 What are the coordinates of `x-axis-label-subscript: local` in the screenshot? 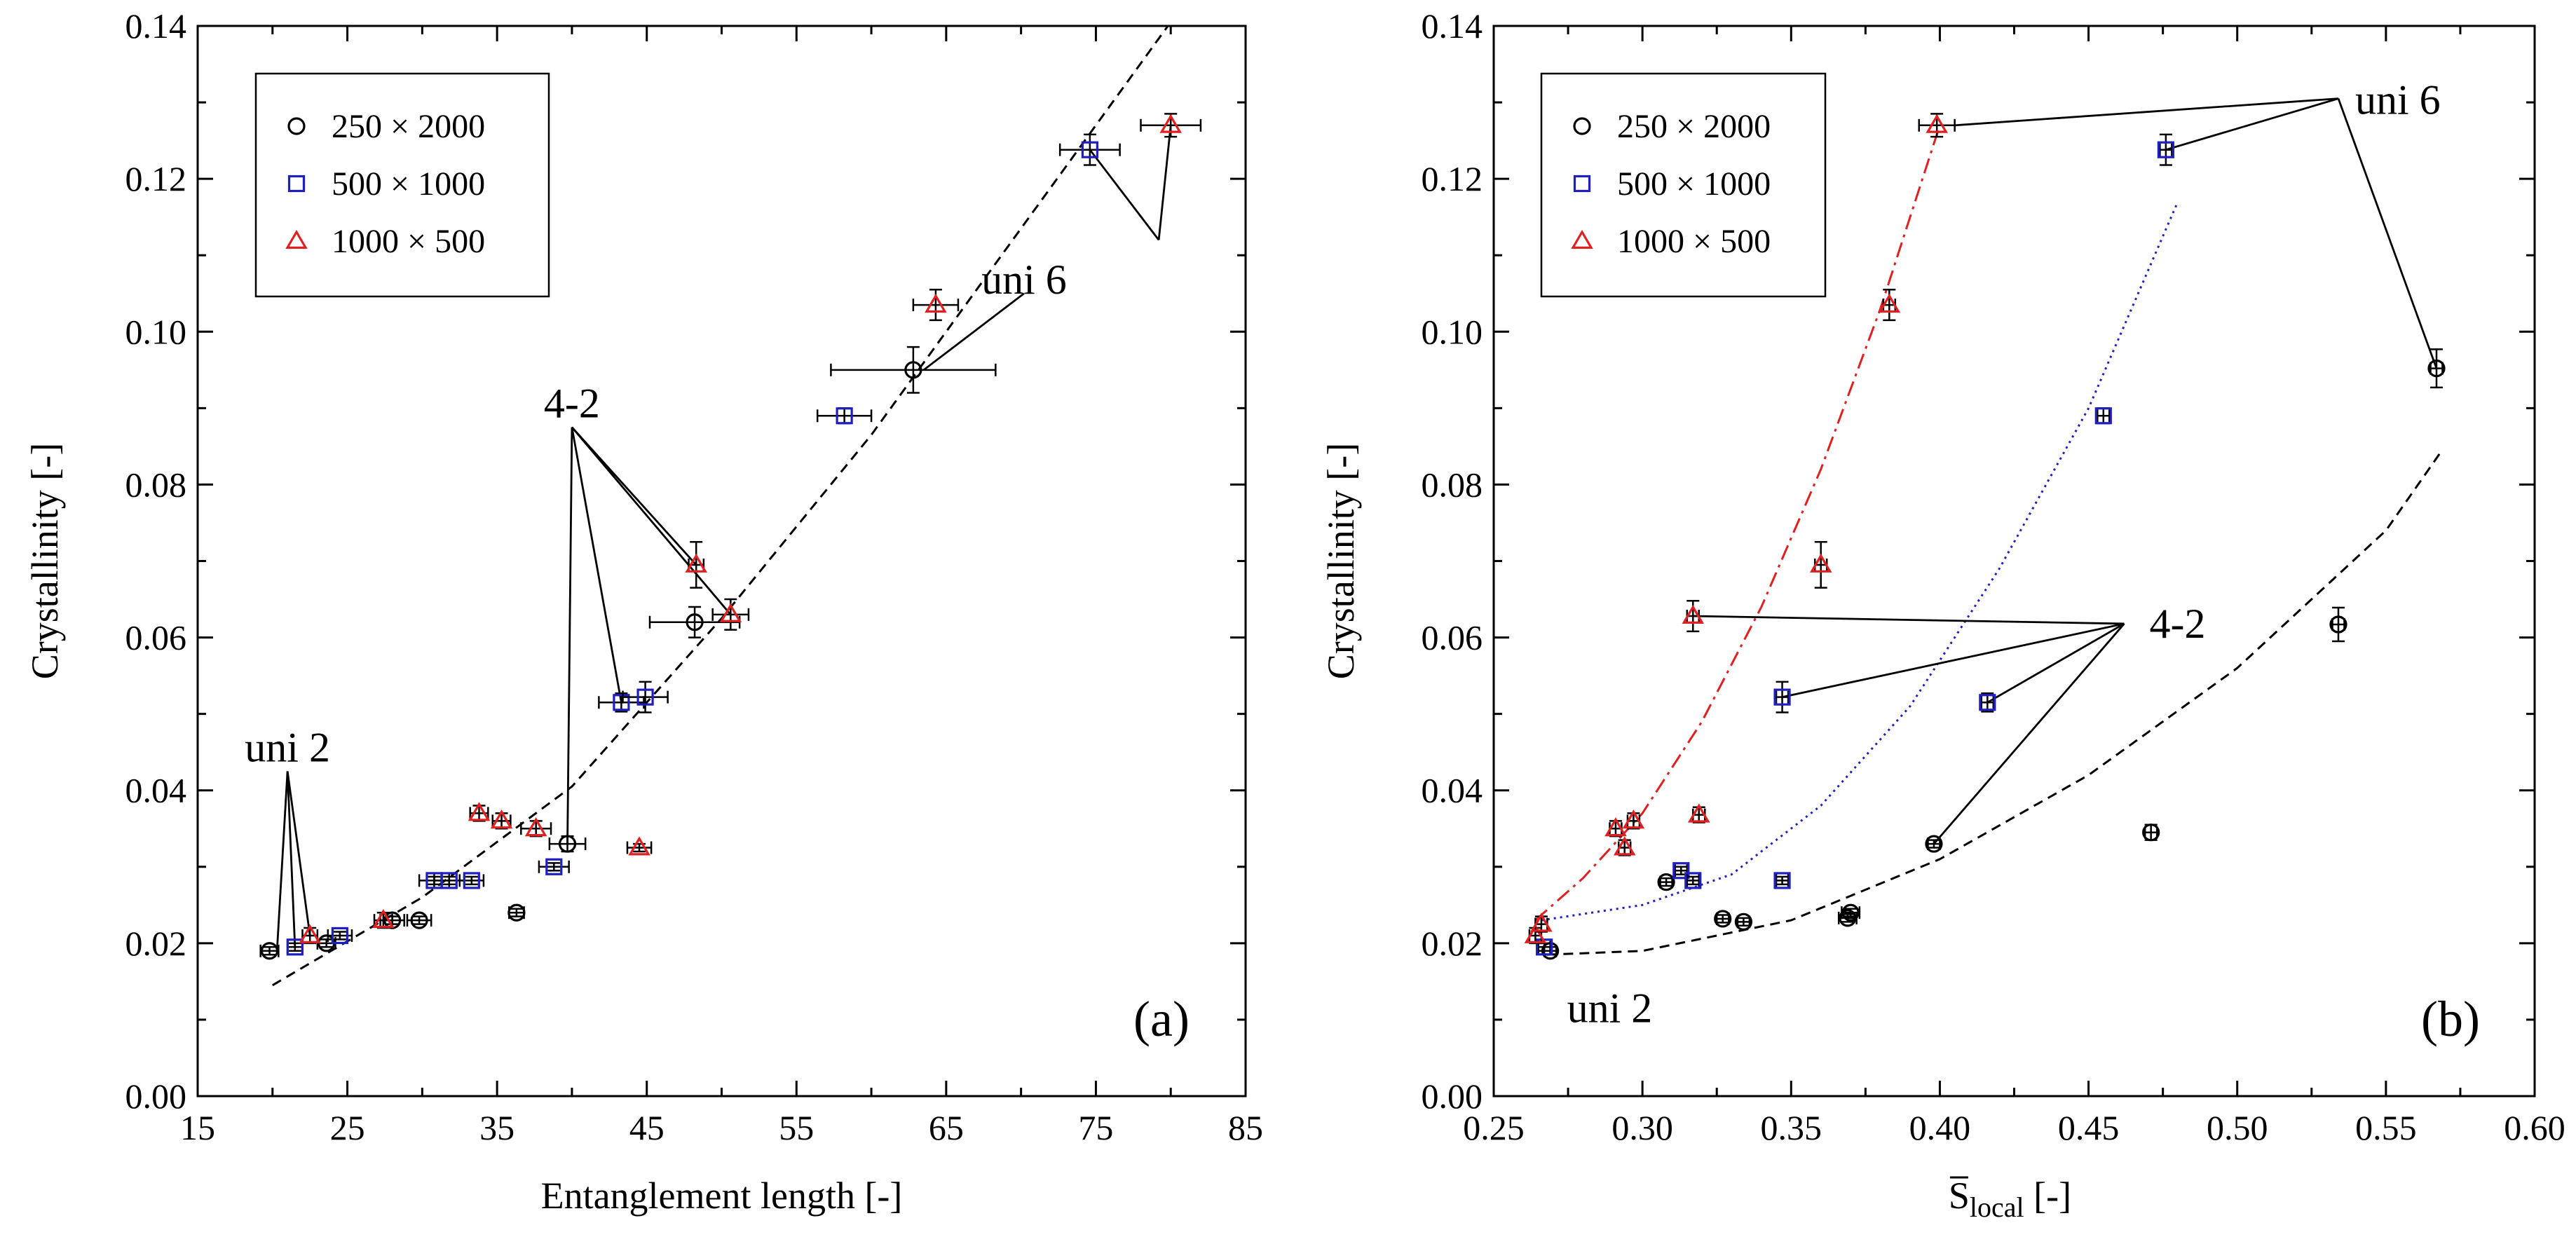 It's located at (1997, 1207).